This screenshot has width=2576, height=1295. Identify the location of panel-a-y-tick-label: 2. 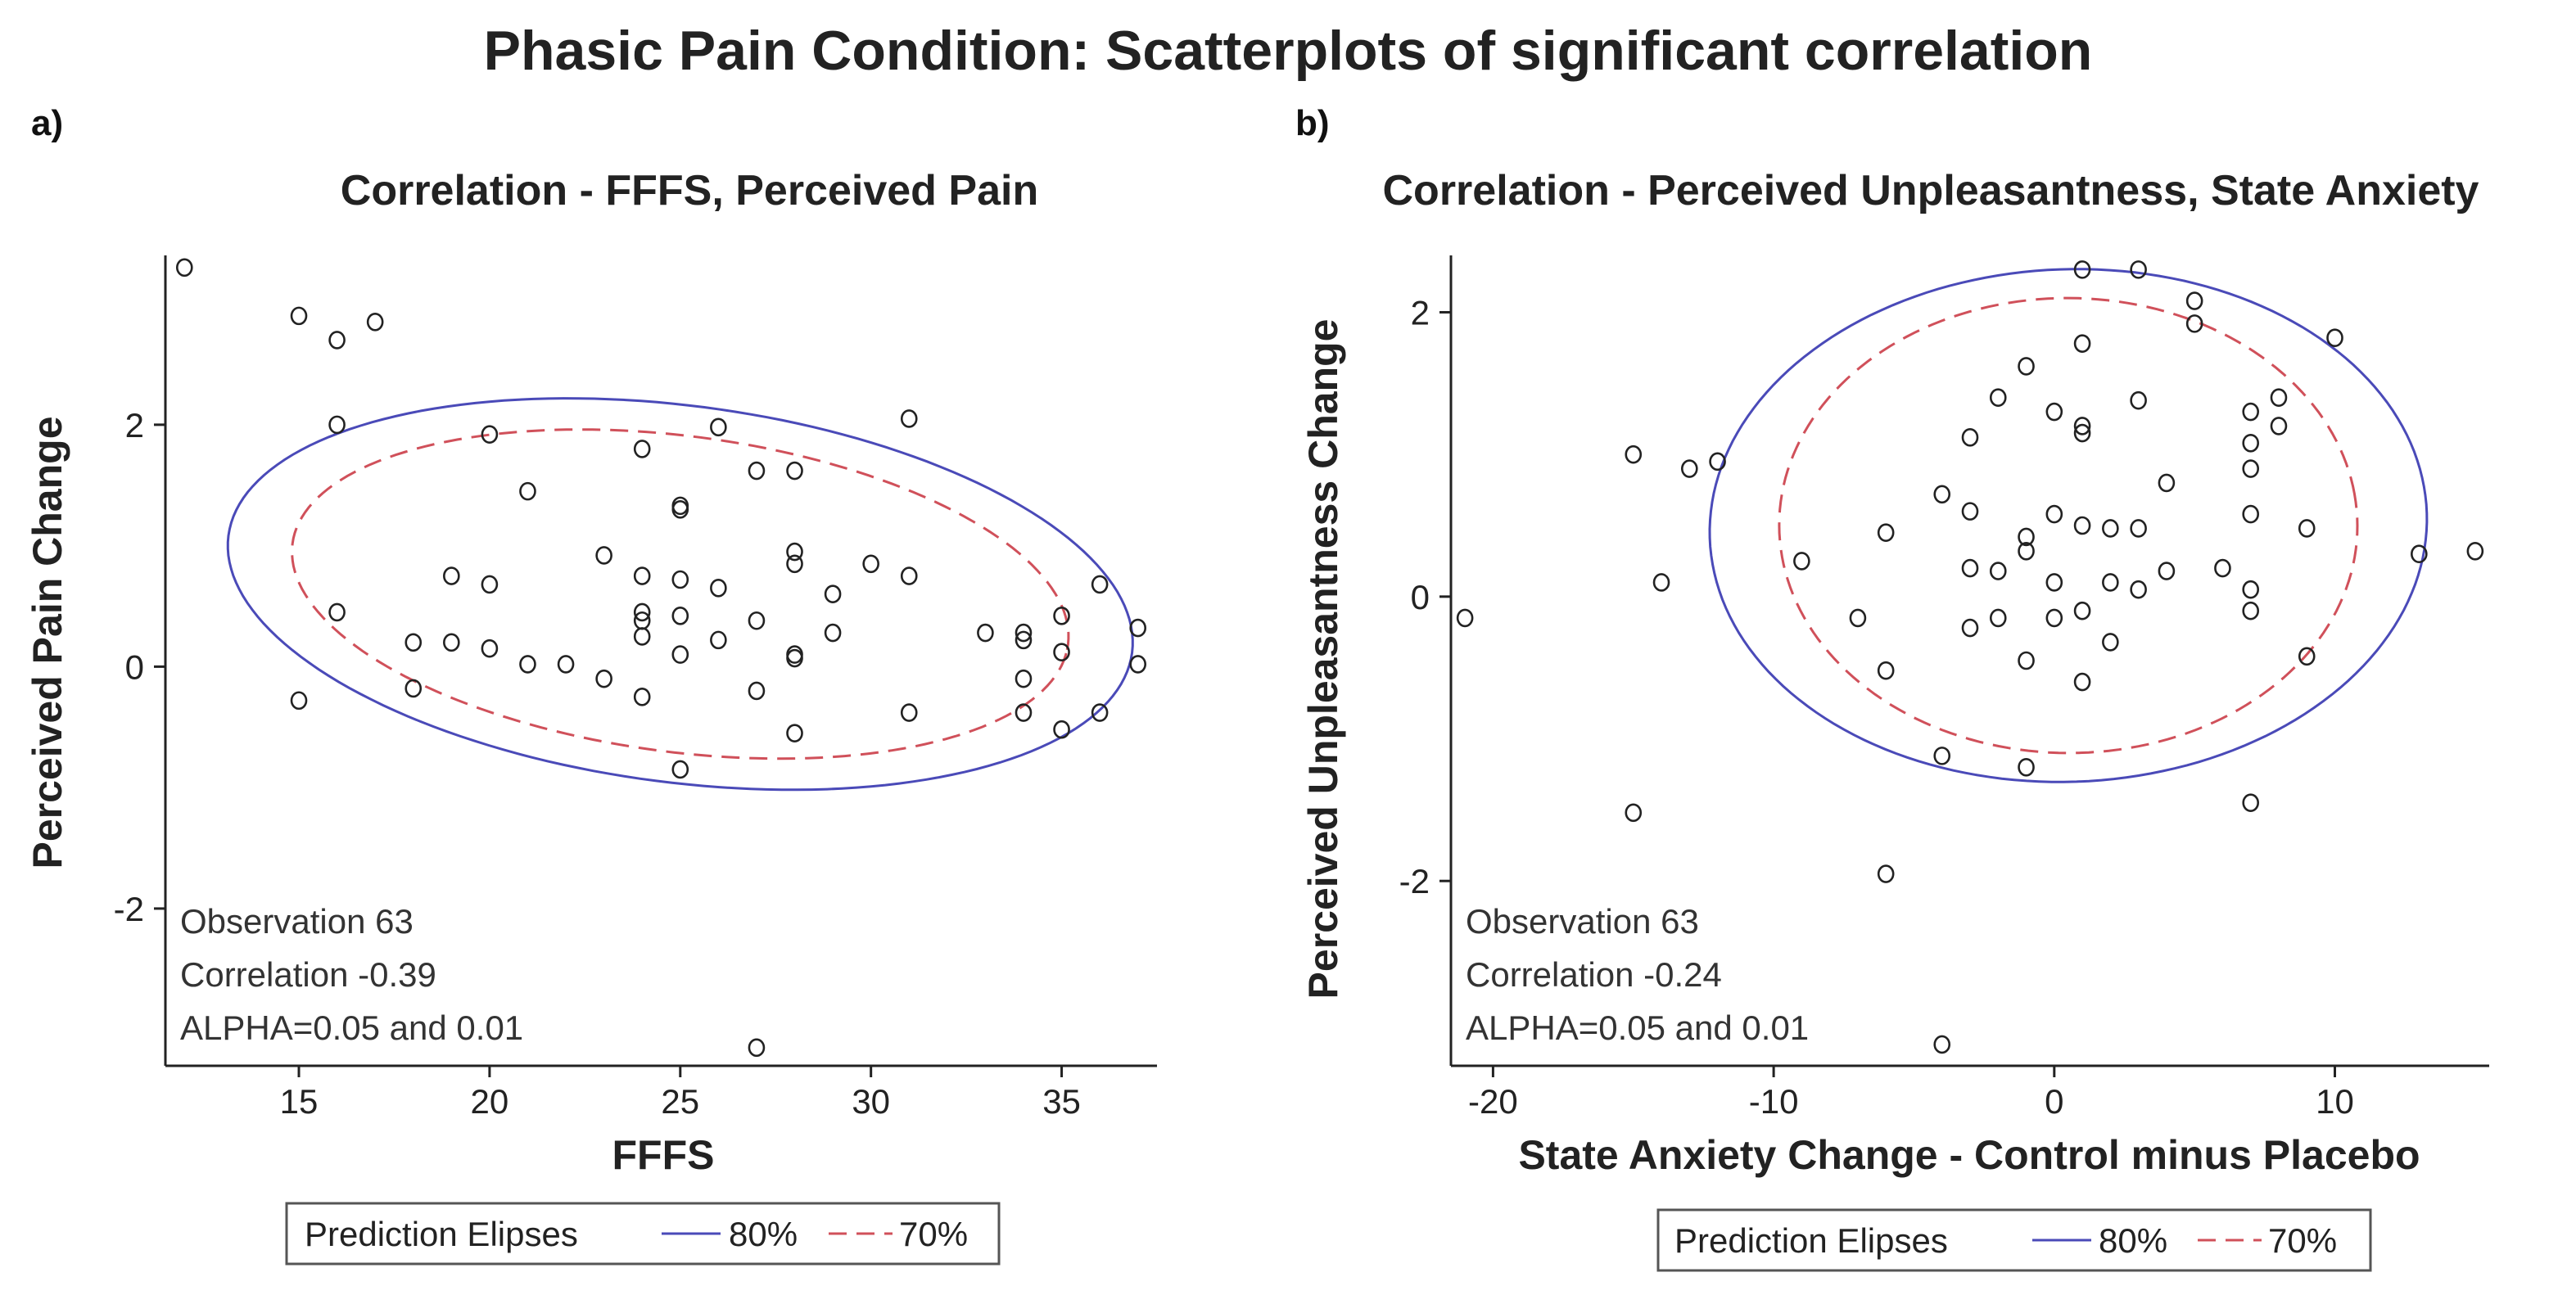
(134, 425).